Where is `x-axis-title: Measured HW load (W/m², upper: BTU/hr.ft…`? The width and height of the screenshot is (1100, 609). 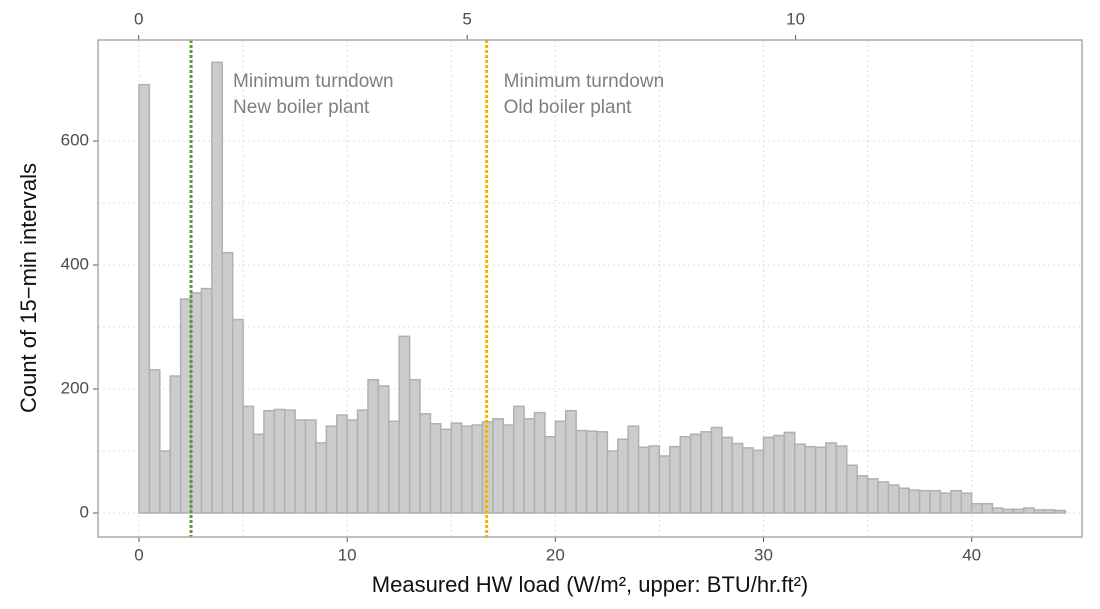 x-axis-title: Measured HW load (W/m², upper: BTU/hr.ft… is located at coordinates (590, 584).